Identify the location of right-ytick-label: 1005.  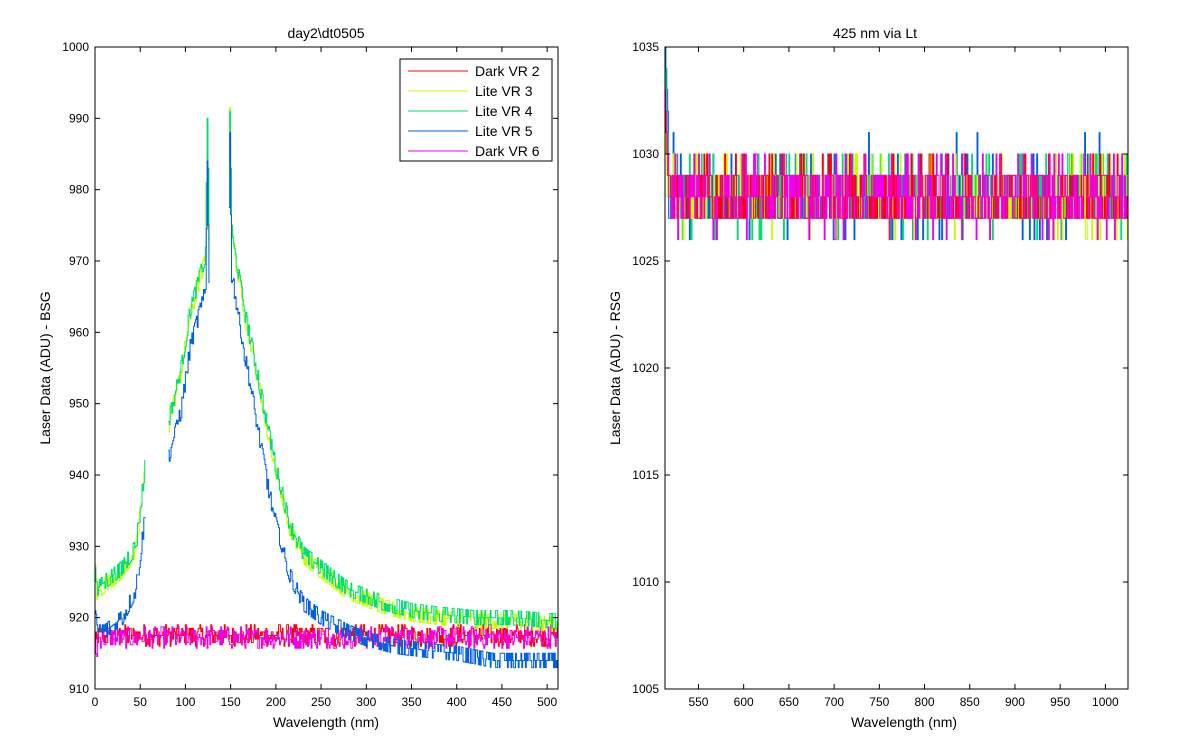
(645, 689).